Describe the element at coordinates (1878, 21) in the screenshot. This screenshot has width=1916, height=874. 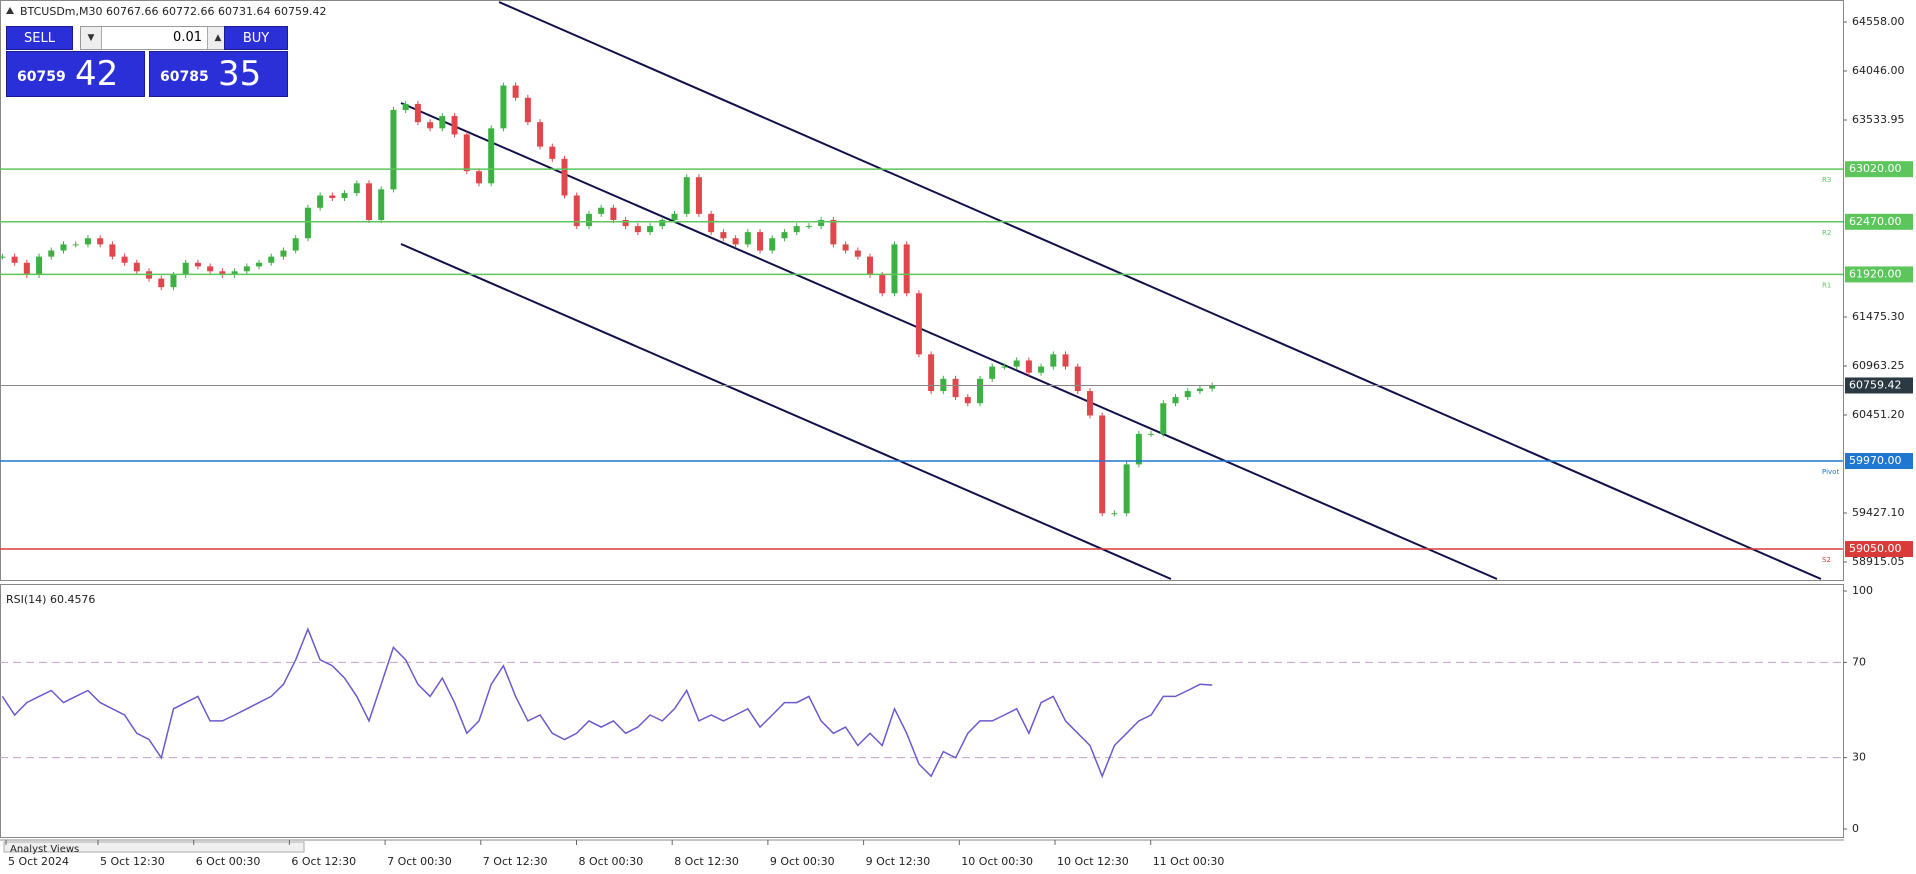
I see `y-tick-label: 64558.00` at that location.